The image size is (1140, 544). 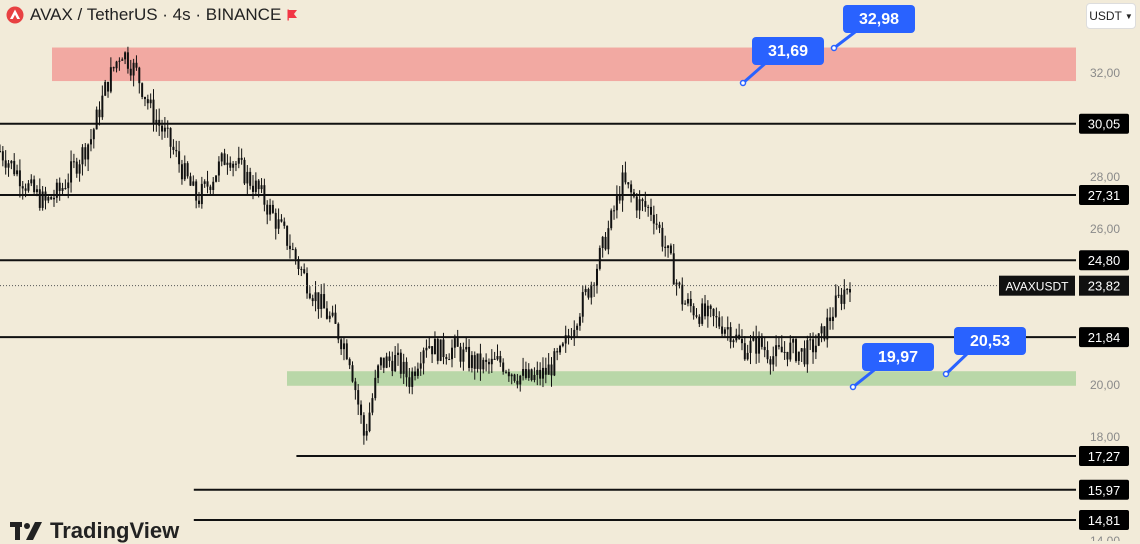 What do you see at coordinates (292, 15) in the screenshot?
I see `flag-icon` at bounding box center [292, 15].